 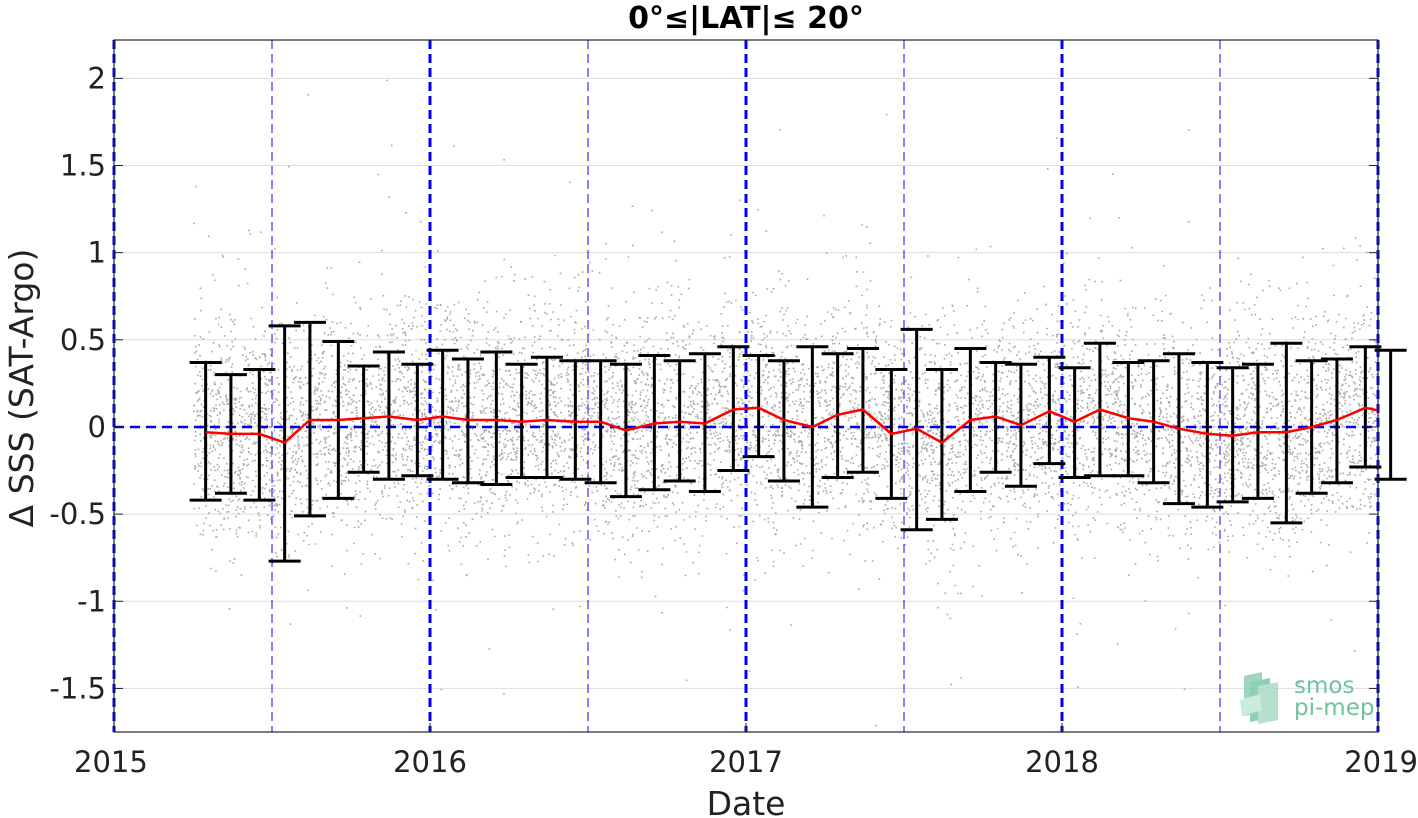 I want to click on x-tick-label-3: 2018, so click(x=1062, y=762).